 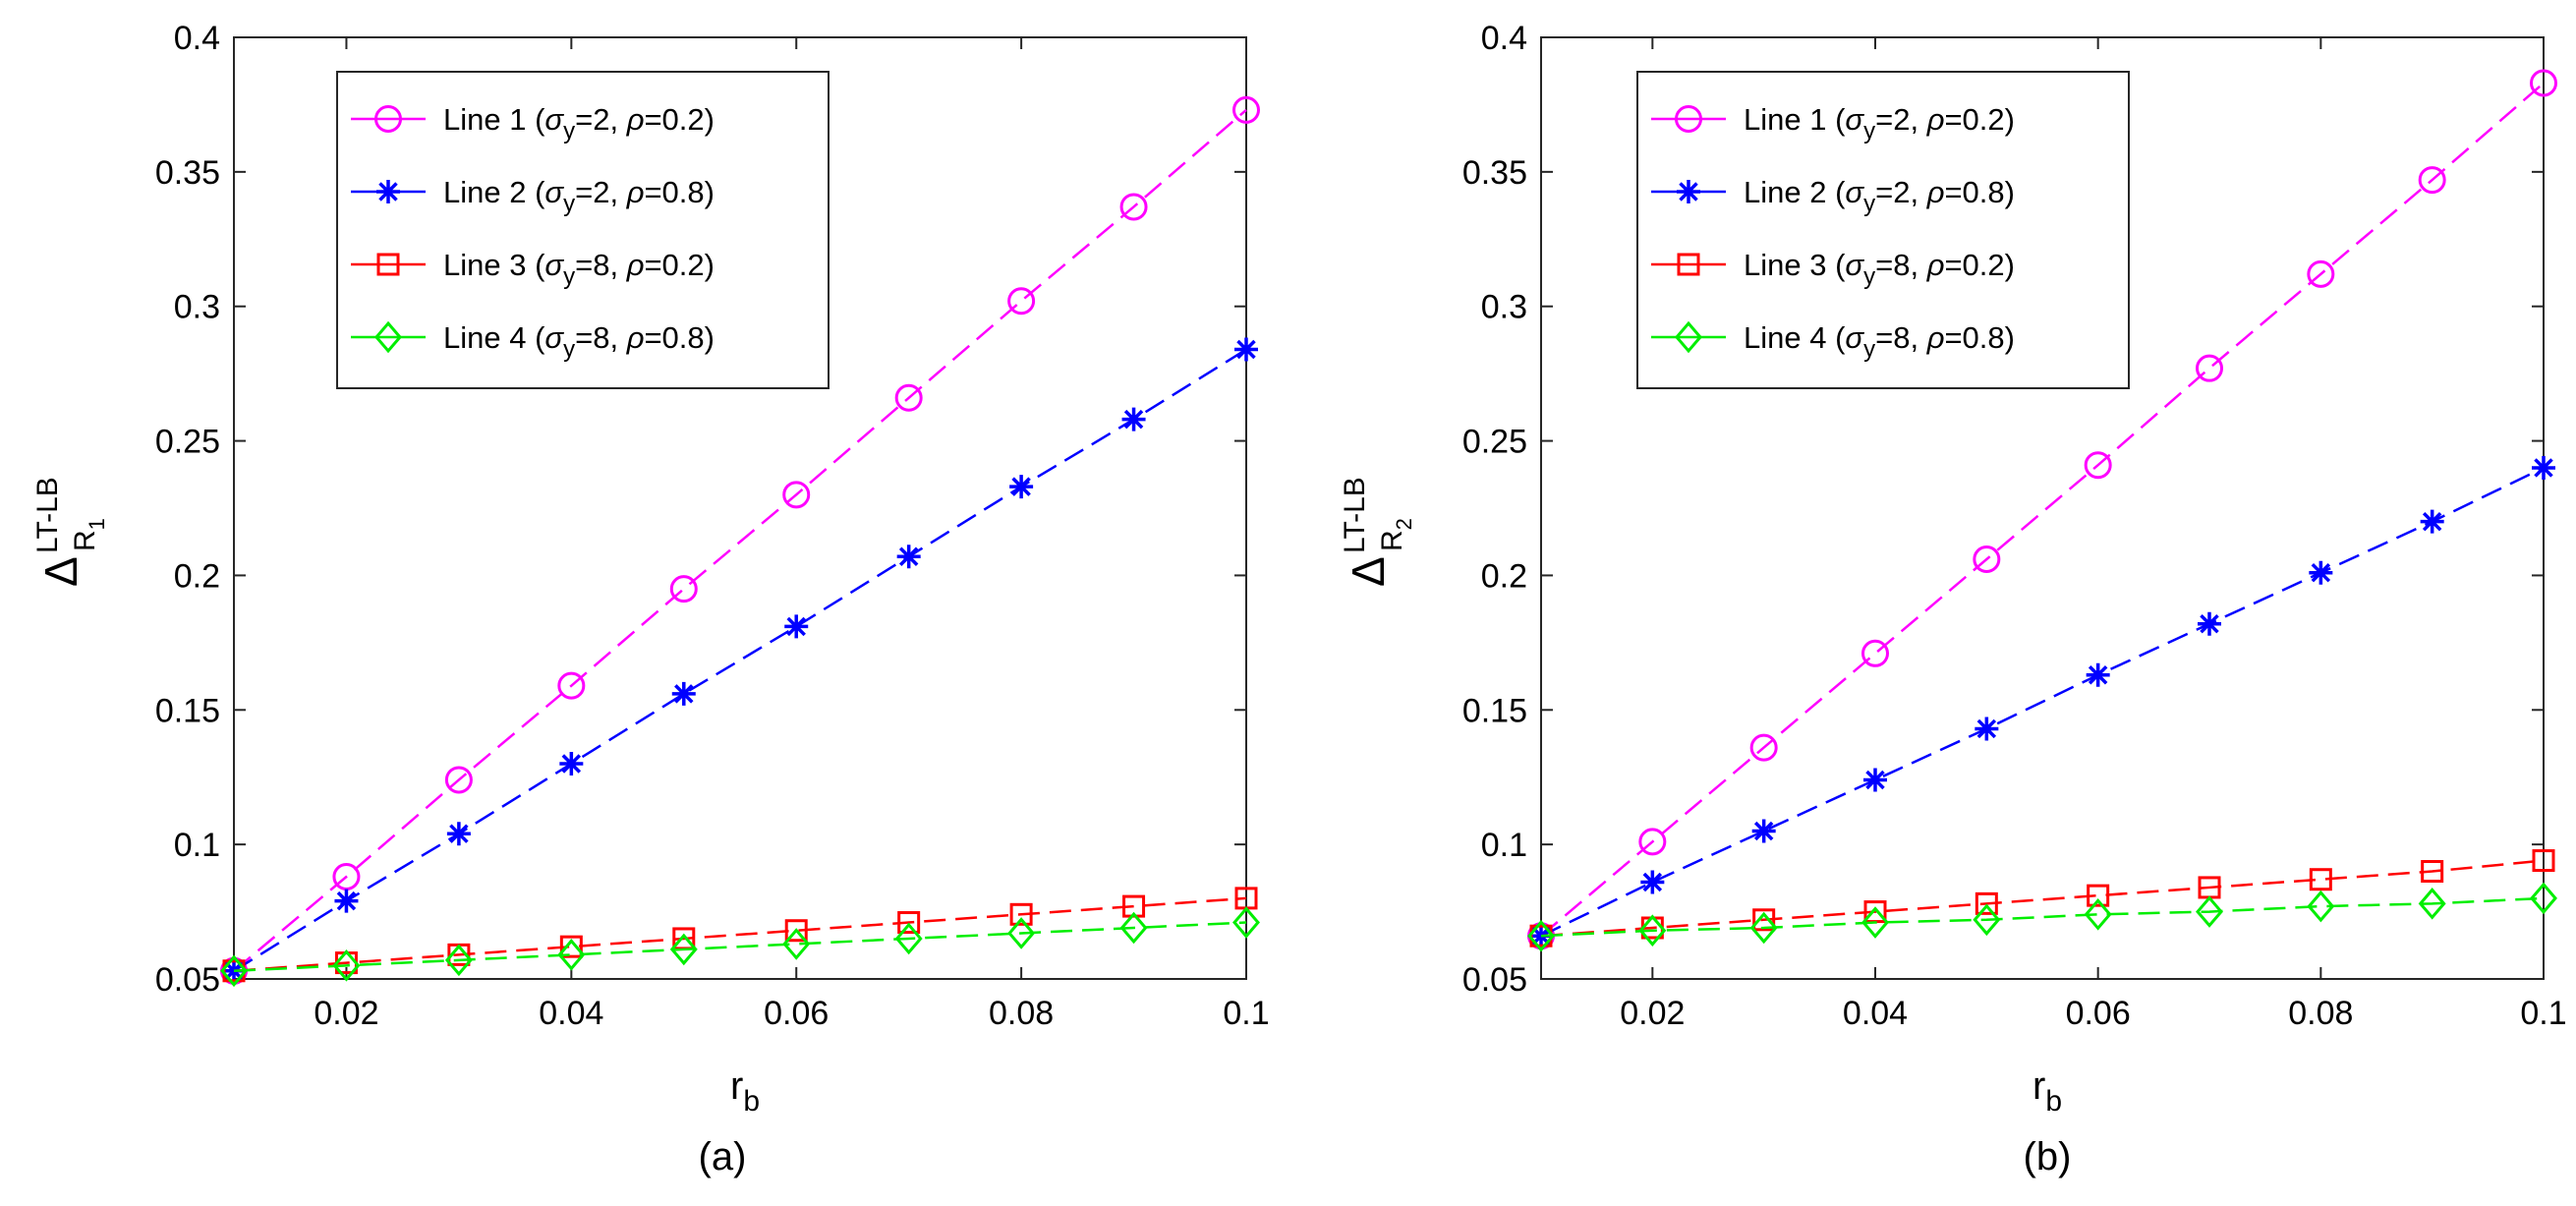 I want to click on x-tick-label: 0.04, so click(x=1876, y=1014).